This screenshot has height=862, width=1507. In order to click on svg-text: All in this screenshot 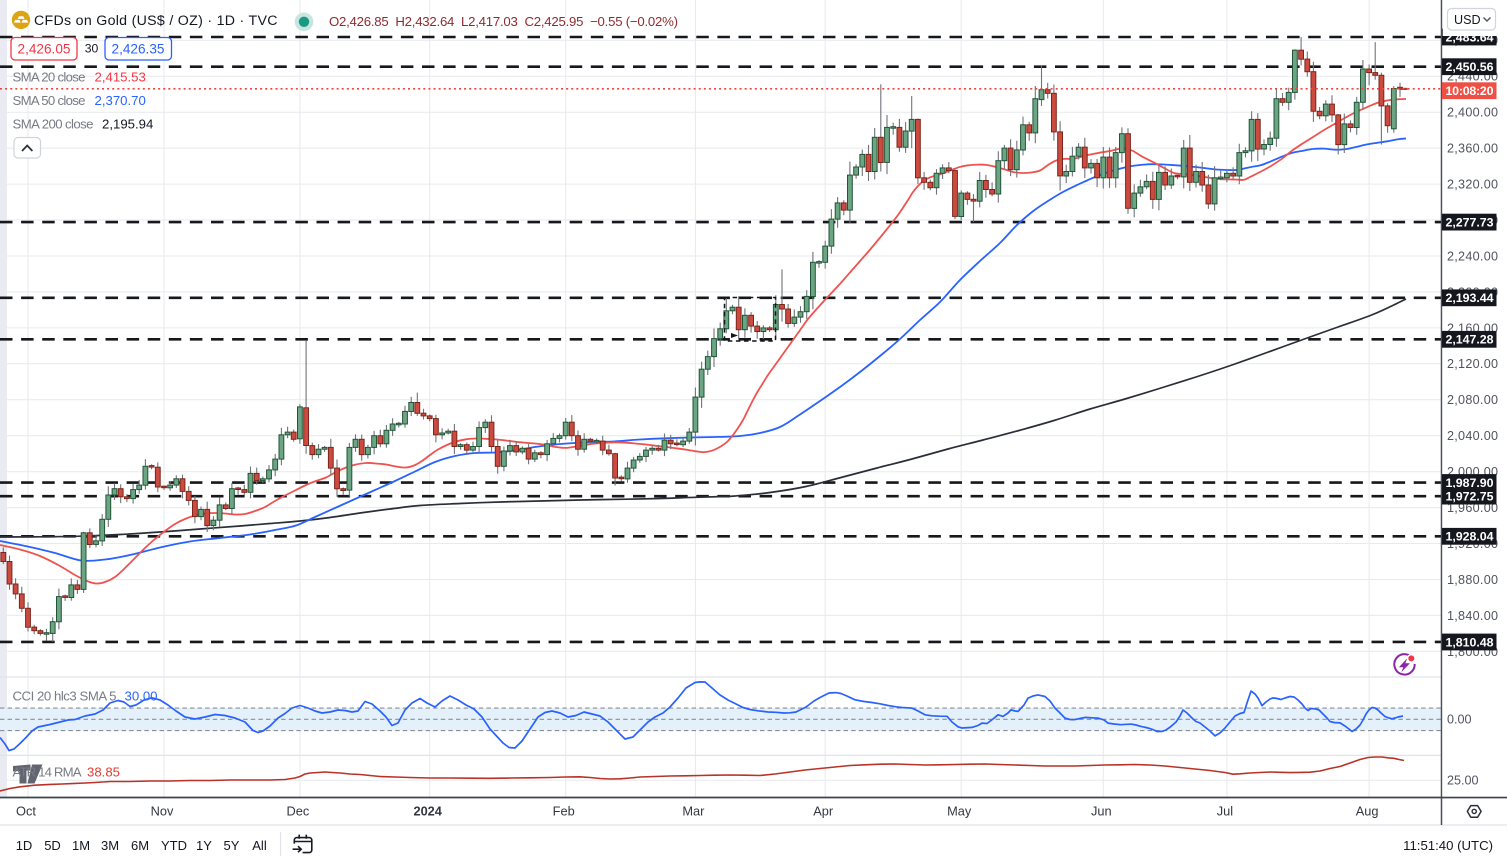, I will do `click(259, 845)`.